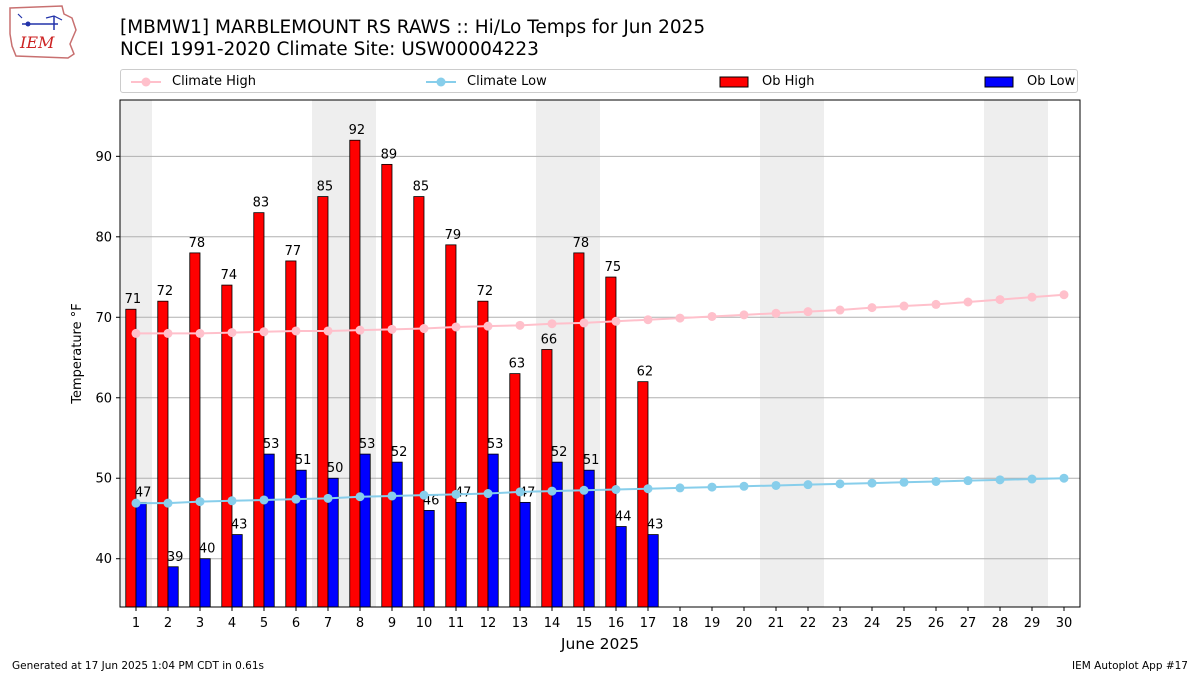  I want to click on x-tick-label: 28, so click(1000, 623).